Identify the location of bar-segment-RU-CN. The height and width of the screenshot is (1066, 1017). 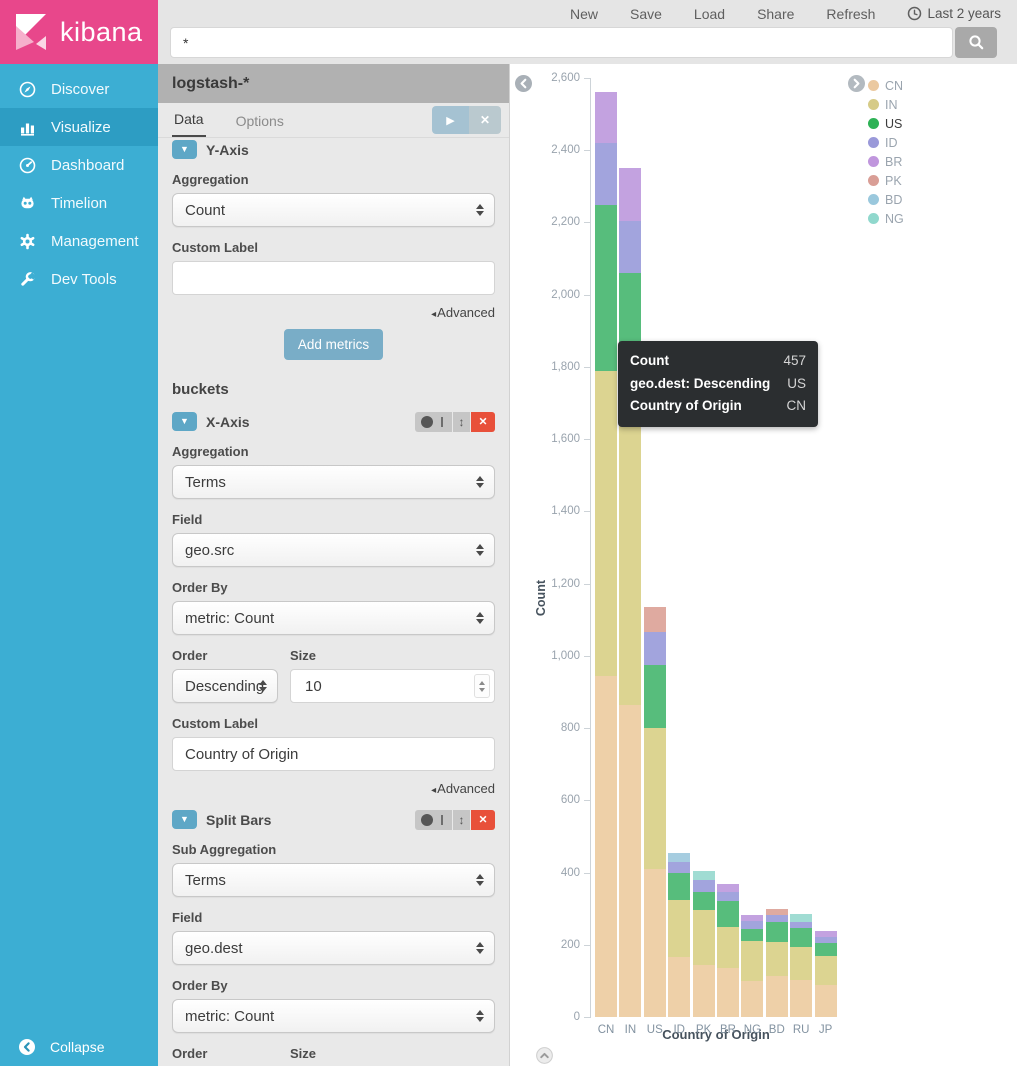
(801, 998).